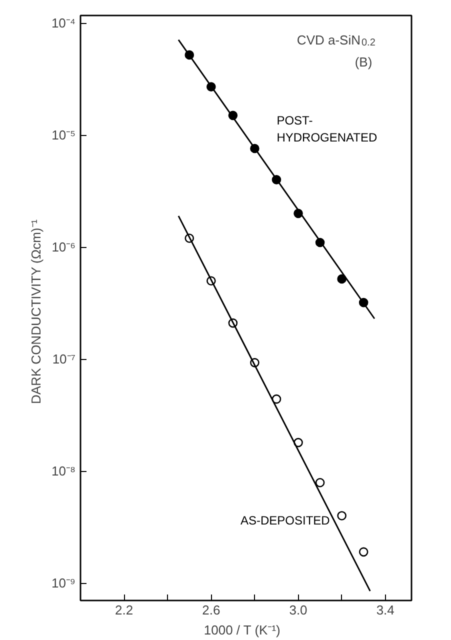 This screenshot has height=640, width=451. What do you see at coordinates (327, 129) in the screenshot?
I see `series-label: POST- HYDROGENATED` at bounding box center [327, 129].